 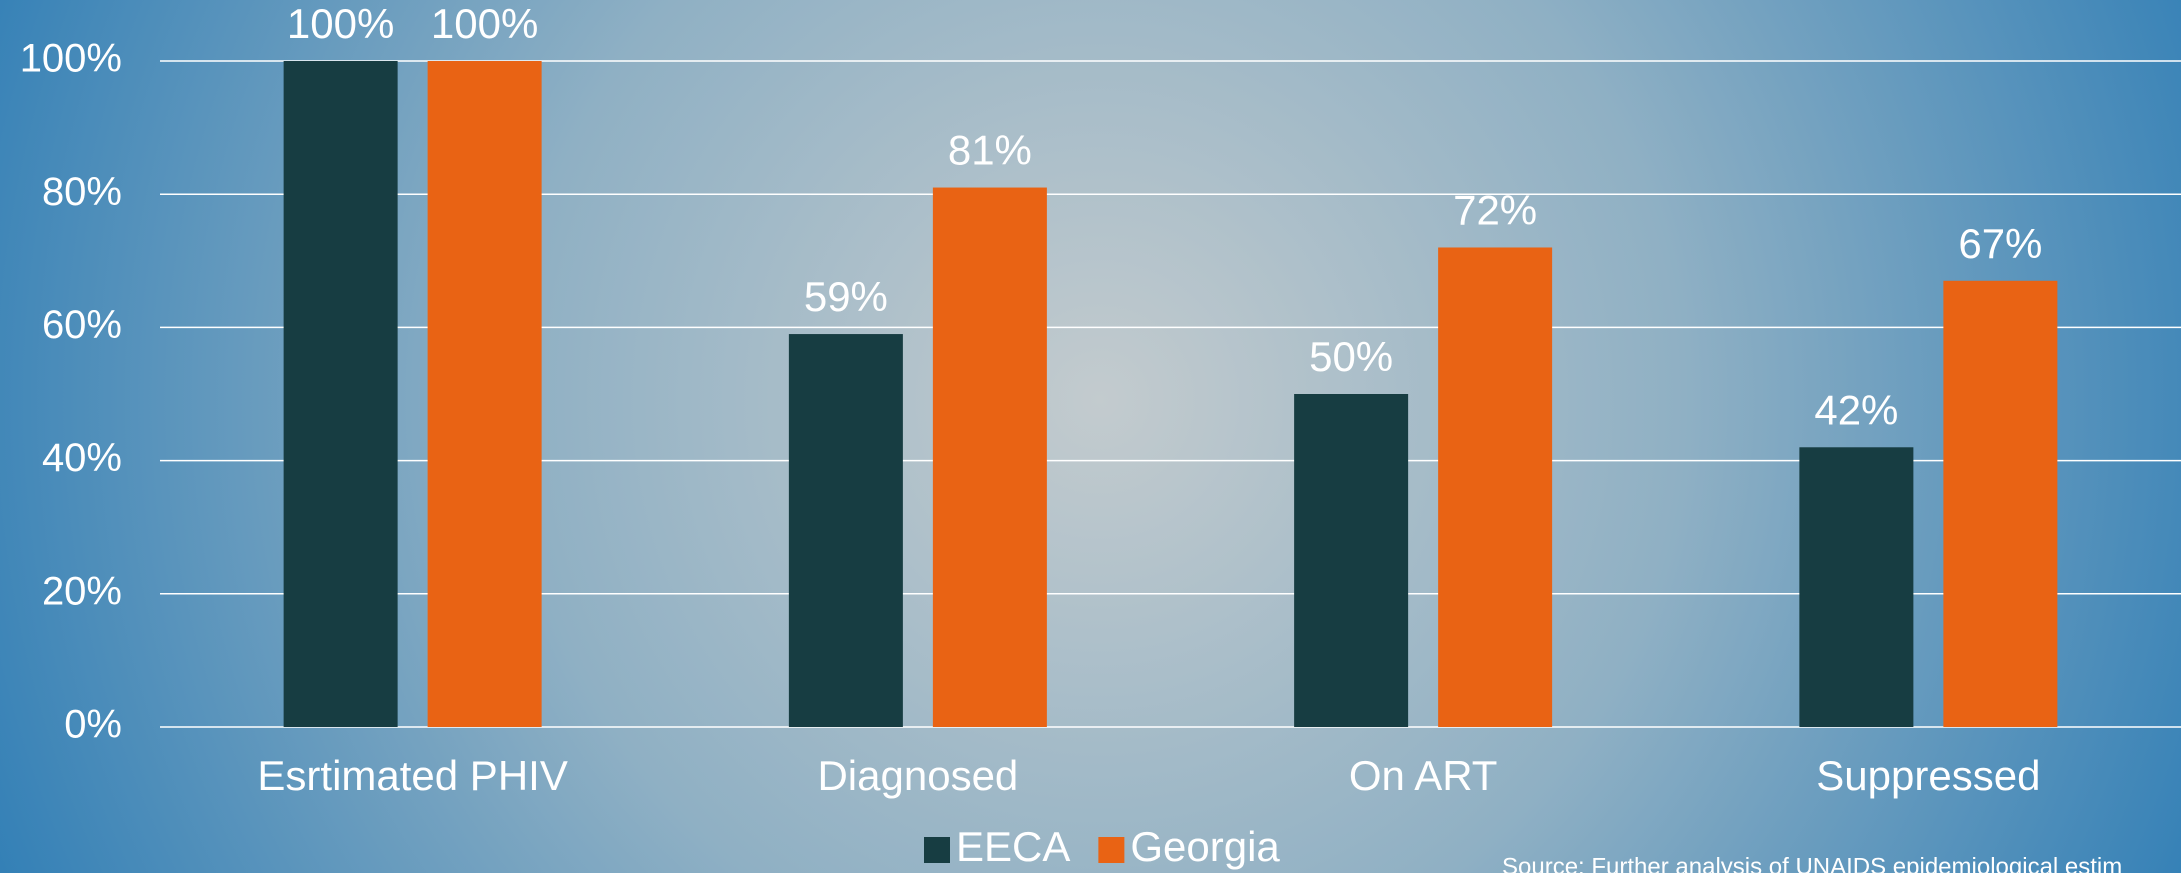 I want to click on x-tick-label: Esrtimated PHIV, so click(x=412, y=775).